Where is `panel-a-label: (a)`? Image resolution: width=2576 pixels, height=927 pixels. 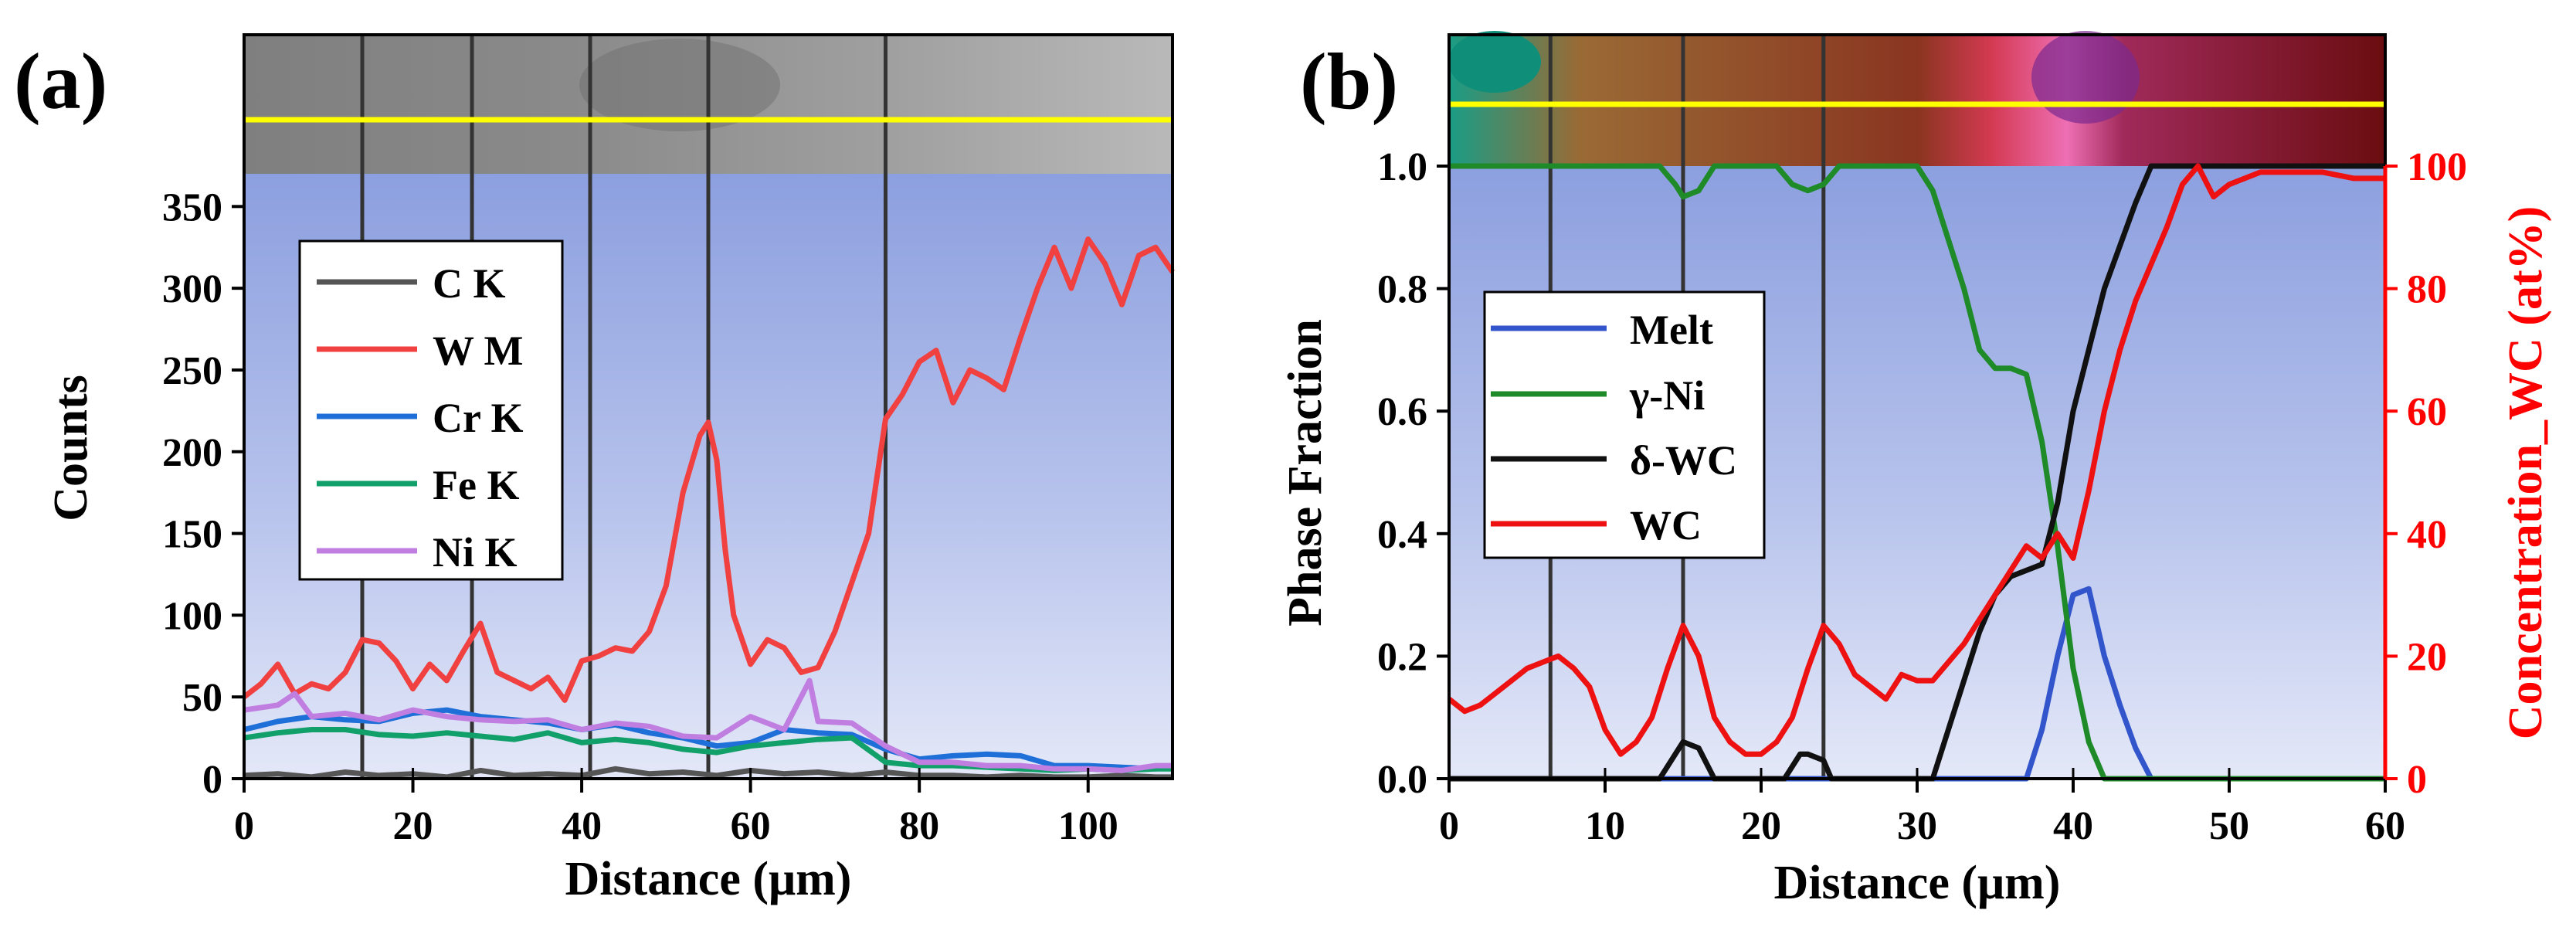 panel-a-label: (a) is located at coordinates (60, 81).